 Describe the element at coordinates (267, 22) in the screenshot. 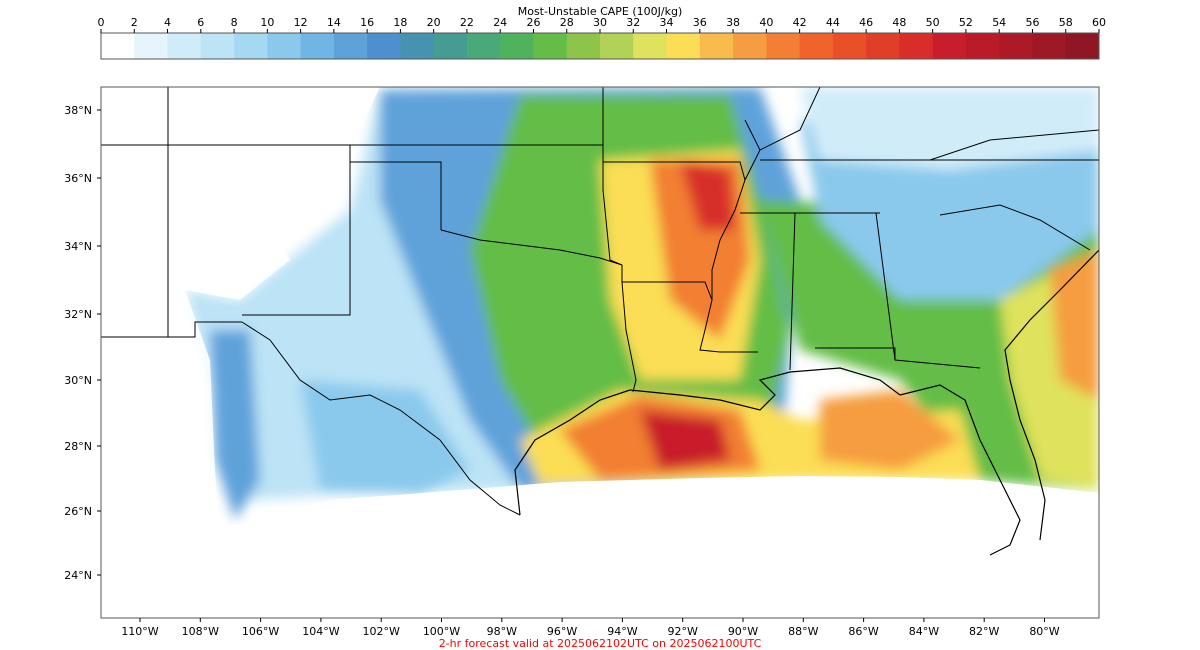

I see `colorbar-tick-label: 10` at that location.